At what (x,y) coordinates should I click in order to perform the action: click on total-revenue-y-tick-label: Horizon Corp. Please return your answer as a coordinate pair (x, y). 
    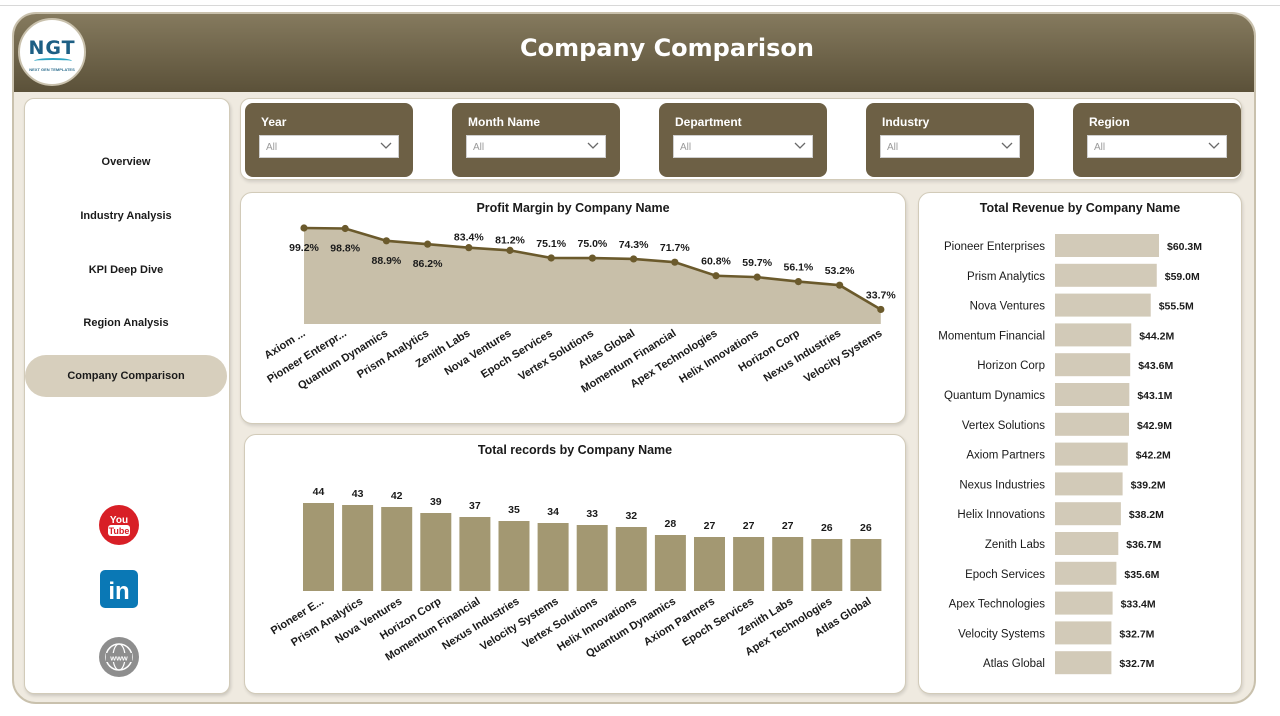
    Looking at the image, I should click on (1011, 366).